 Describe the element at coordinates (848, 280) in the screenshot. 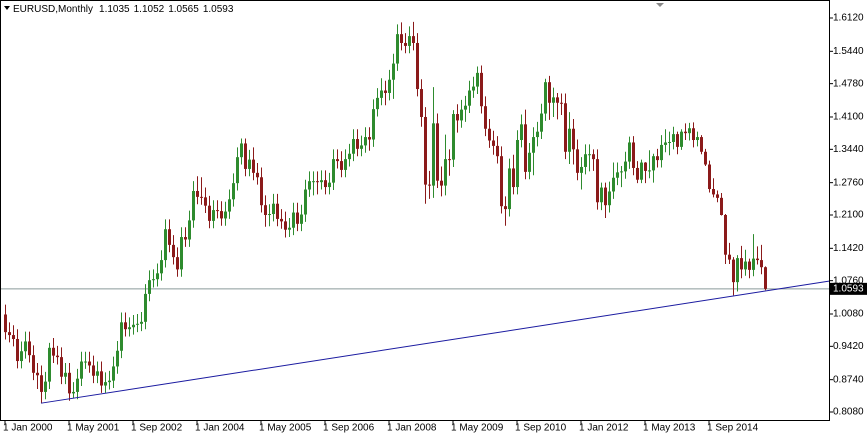

I see `y-tick-label: 1.0760` at that location.